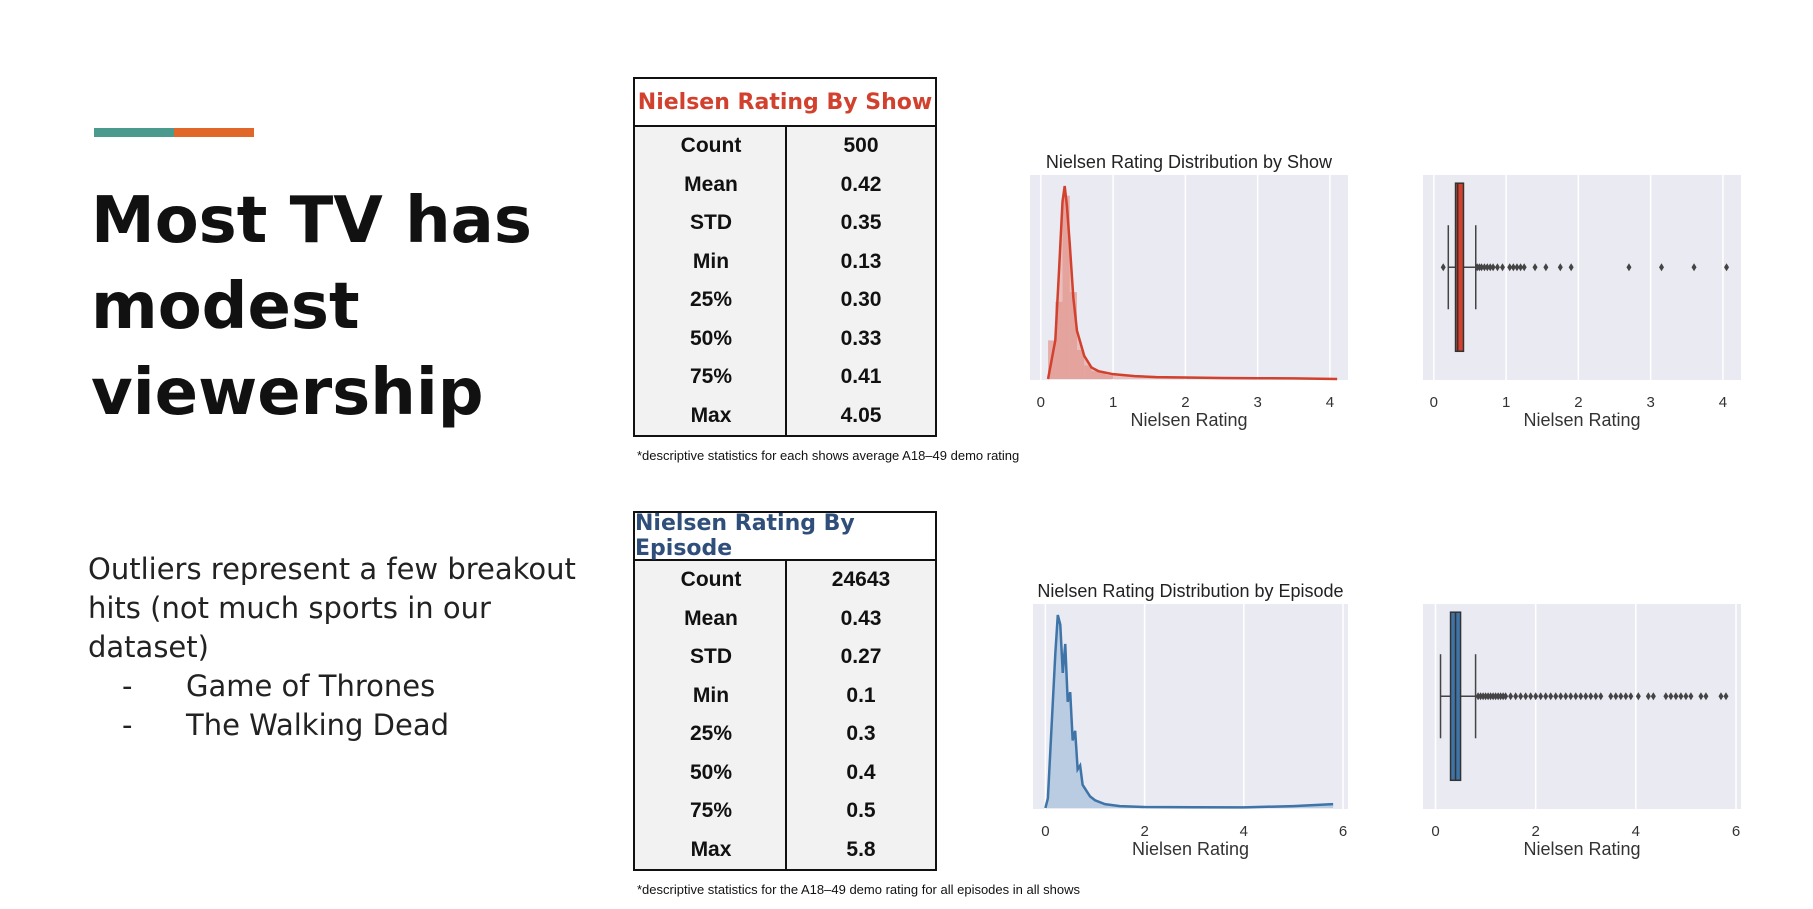 The image size is (1813, 909). I want to click on stat-value: 0.13, so click(861, 261).